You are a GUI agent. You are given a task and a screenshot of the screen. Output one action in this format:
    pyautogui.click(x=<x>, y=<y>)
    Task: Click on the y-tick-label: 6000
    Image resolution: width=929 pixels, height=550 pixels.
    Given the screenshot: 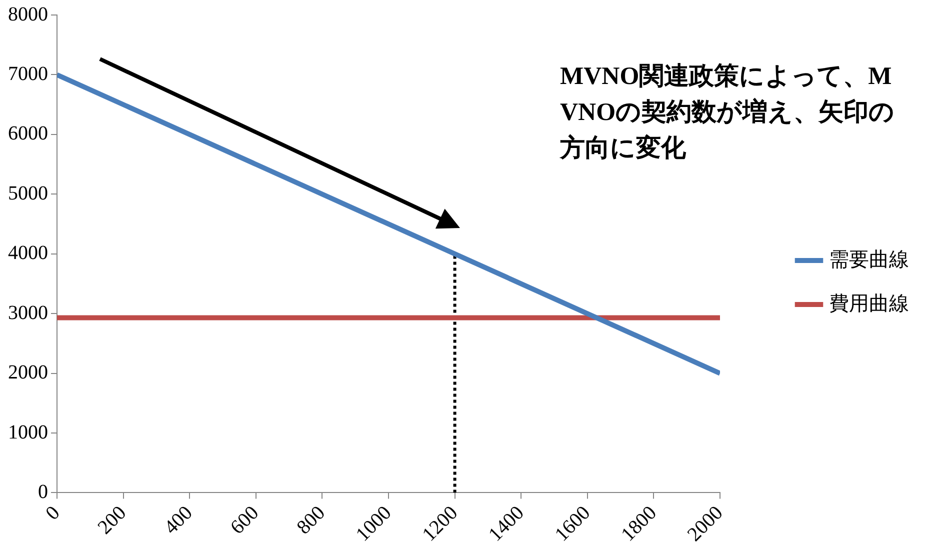 What is the action you would take?
    pyautogui.click(x=28, y=133)
    